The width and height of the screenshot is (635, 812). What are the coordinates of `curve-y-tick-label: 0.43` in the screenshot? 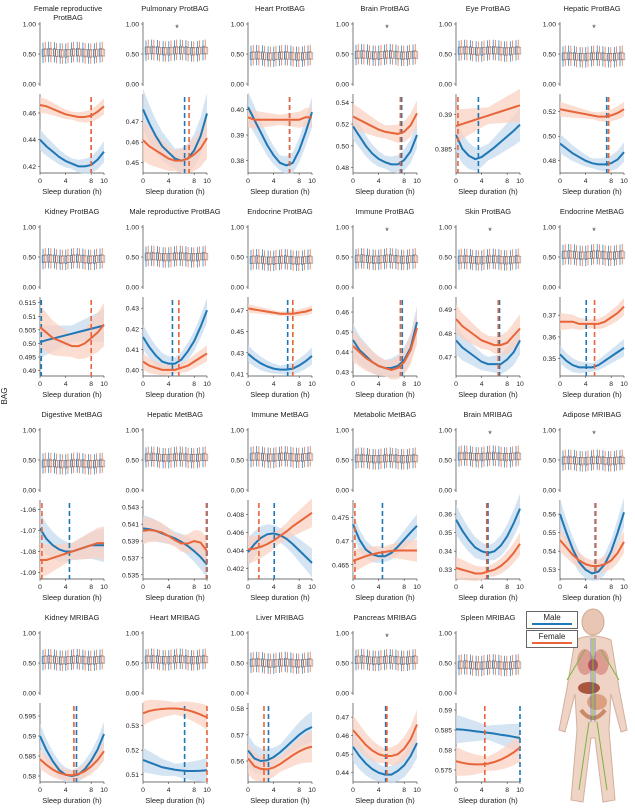 It's located at (132, 309).